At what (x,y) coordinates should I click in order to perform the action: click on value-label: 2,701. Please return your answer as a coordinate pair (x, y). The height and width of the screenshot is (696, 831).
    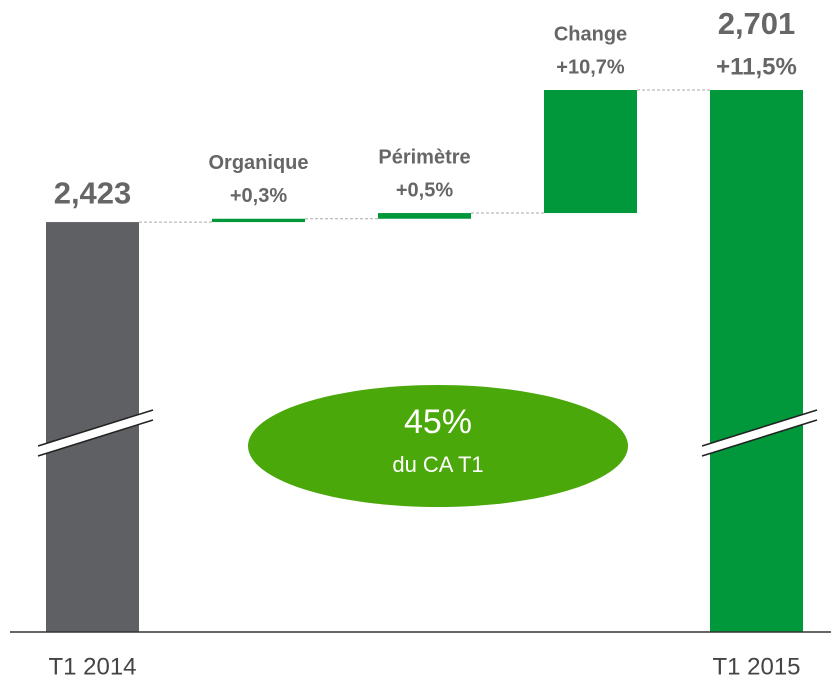
    Looking at the image, I should click on (757, 23).